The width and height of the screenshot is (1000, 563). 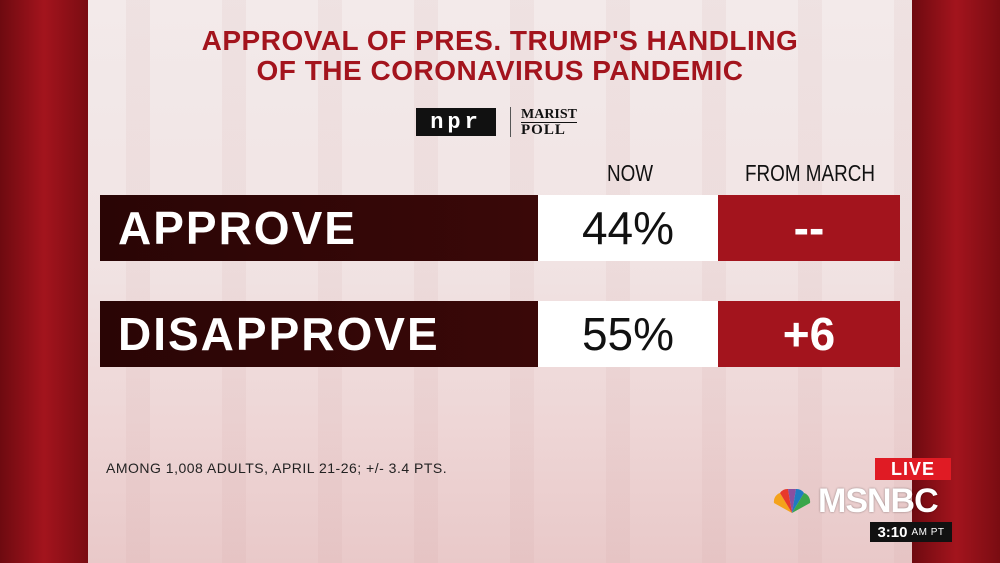 What do you see at coordinates (319, 228) in the screenshot?
I see `row-label: APPROVE` at bounding box center [319, 228].